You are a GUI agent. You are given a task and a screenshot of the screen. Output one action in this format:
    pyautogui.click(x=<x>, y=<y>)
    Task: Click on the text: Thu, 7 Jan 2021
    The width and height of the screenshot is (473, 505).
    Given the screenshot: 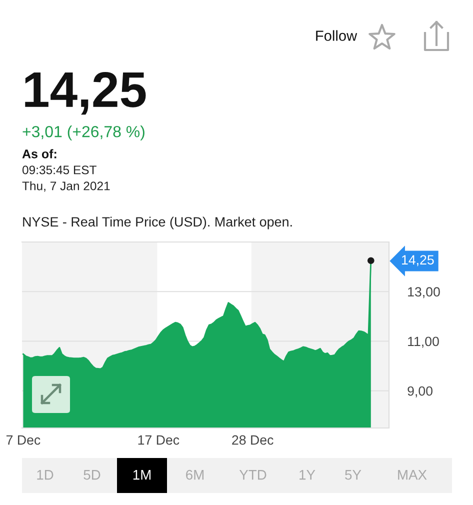 What is the action you would take?
    pyautogui.click(x=66, y=186)
    